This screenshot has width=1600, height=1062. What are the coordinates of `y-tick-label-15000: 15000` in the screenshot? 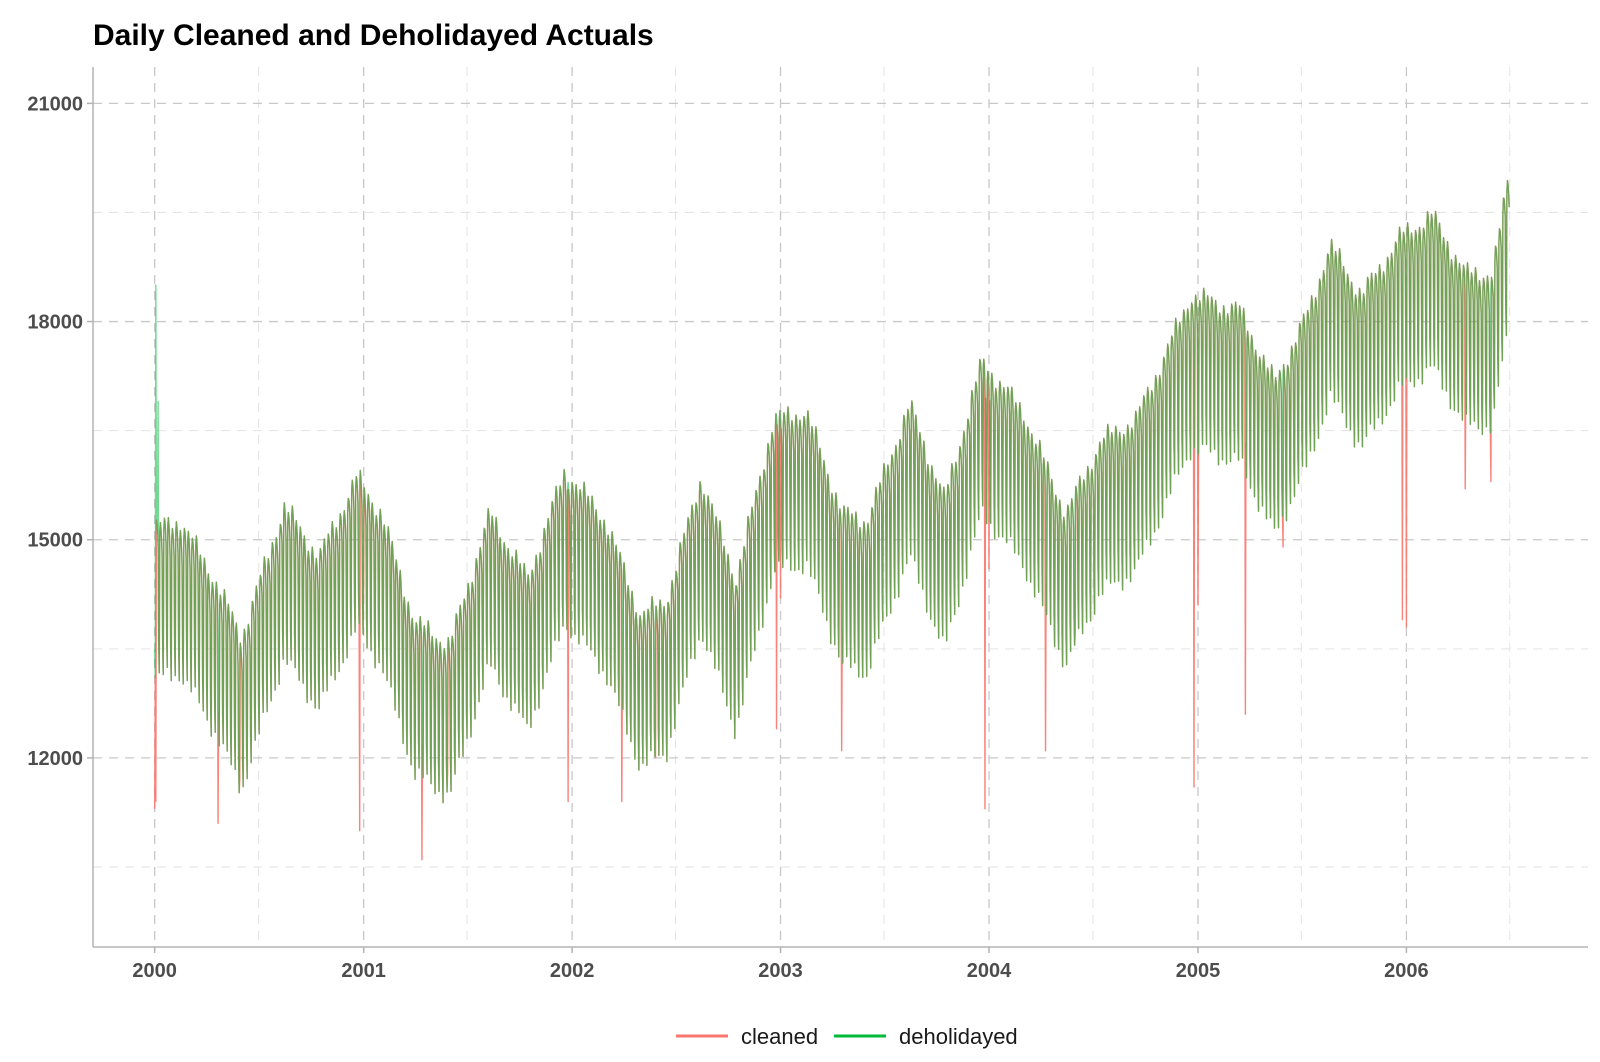 It's located at (55, 541).